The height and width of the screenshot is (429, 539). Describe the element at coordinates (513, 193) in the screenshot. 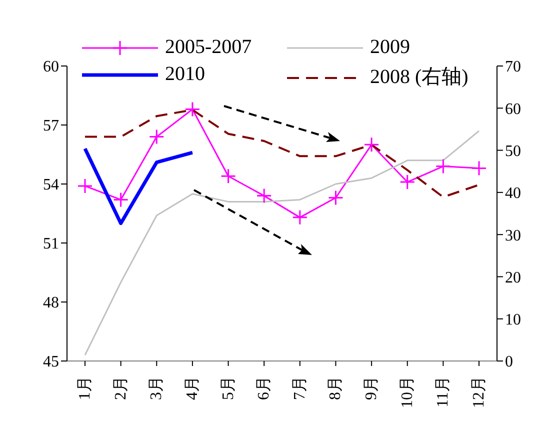

I see `y2-tick-label: 40` at that location.